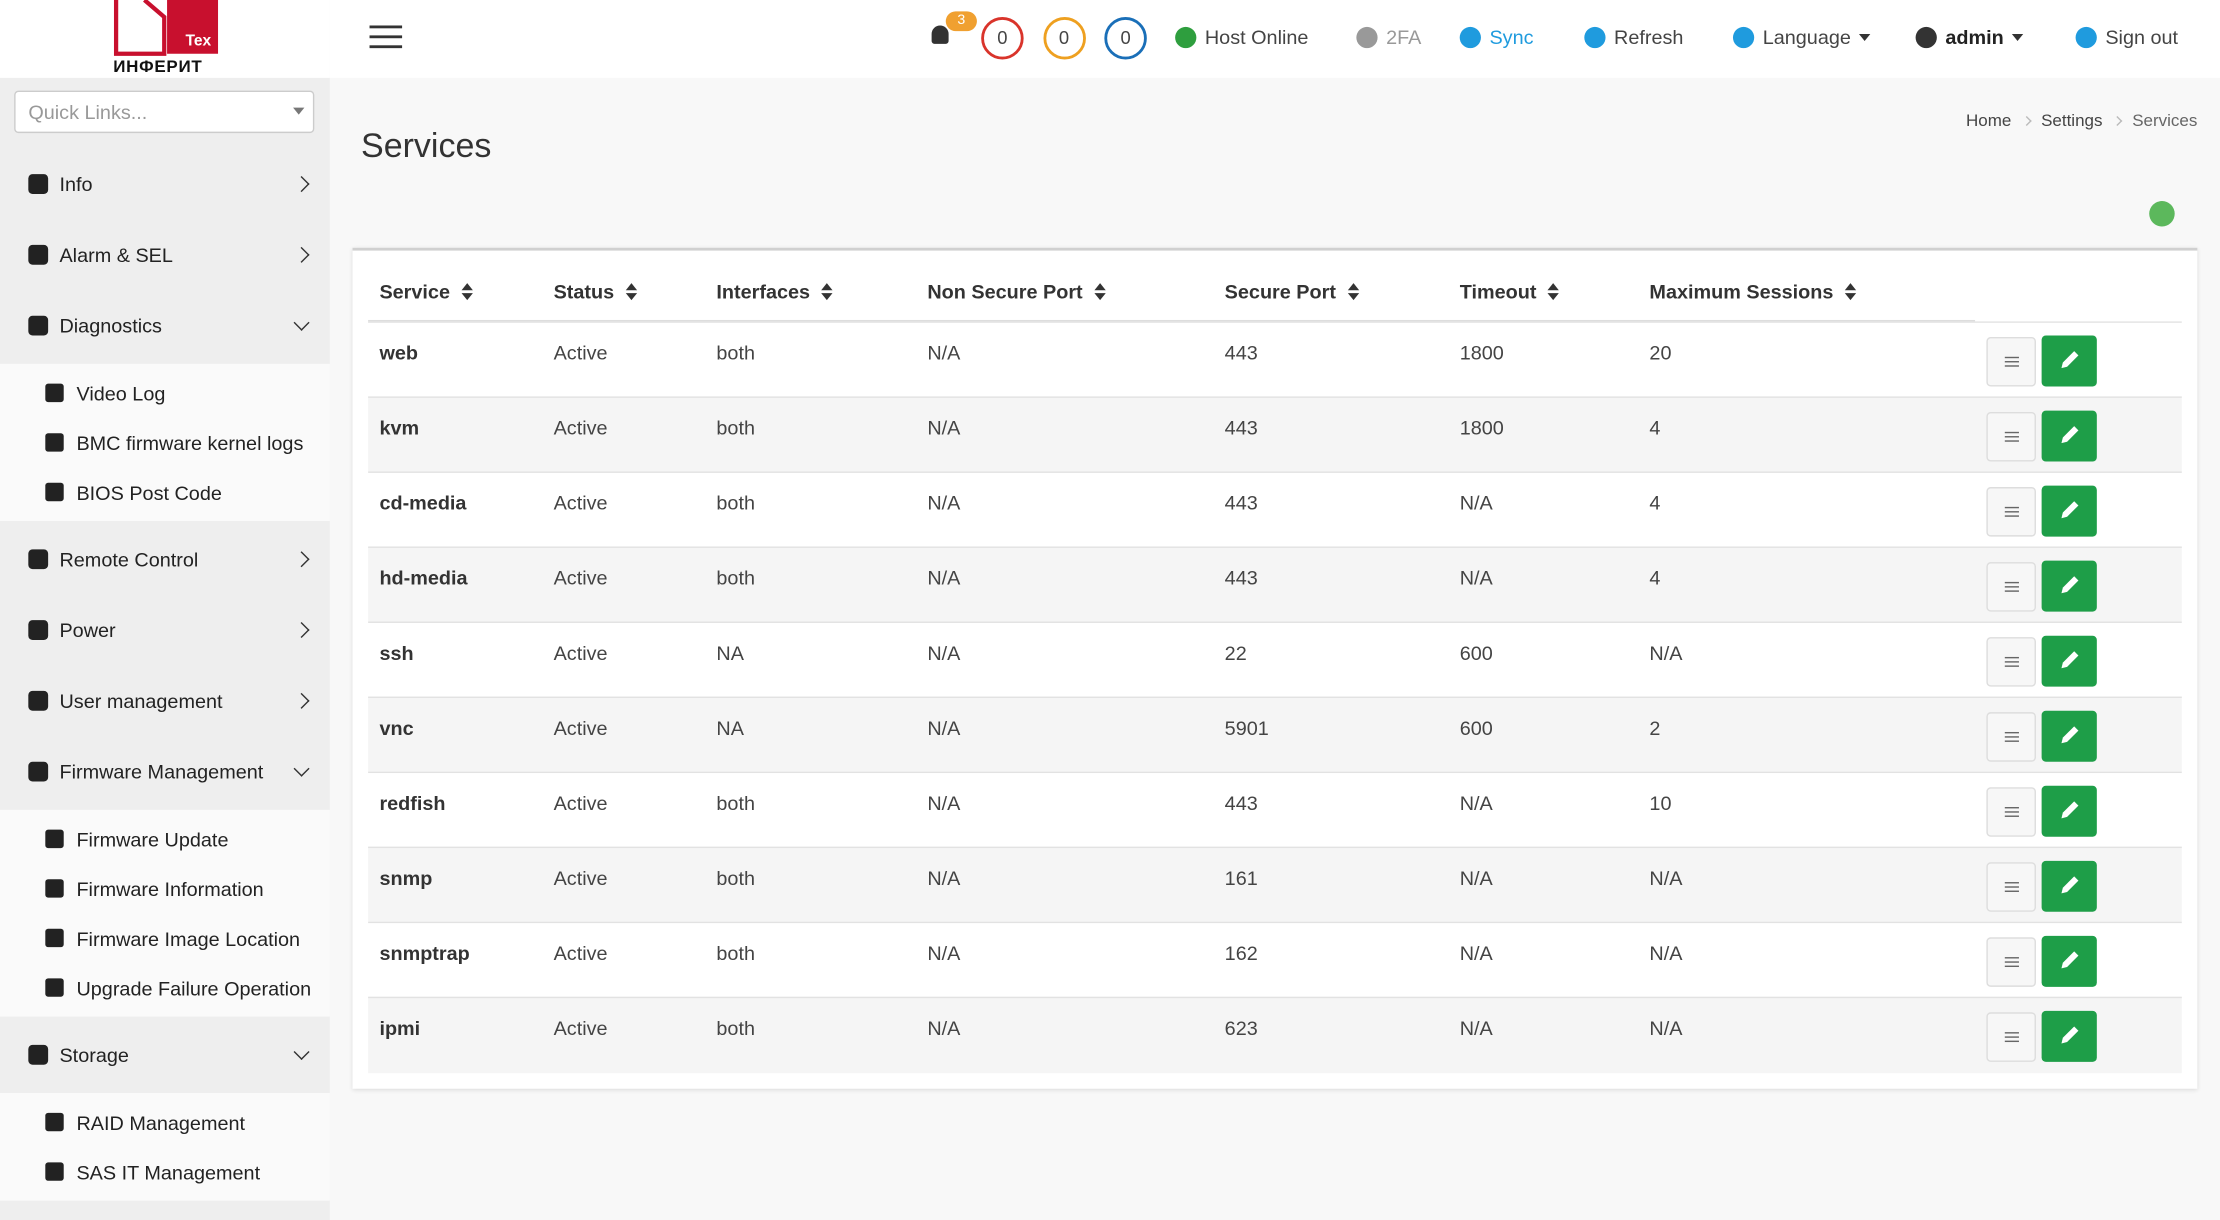 This screenshot has height=1220, width=2220. What do you see at coordinates (1969, 36) in the screenshot?
I see `user-menu: admin` at bounding box center [1969, 36].